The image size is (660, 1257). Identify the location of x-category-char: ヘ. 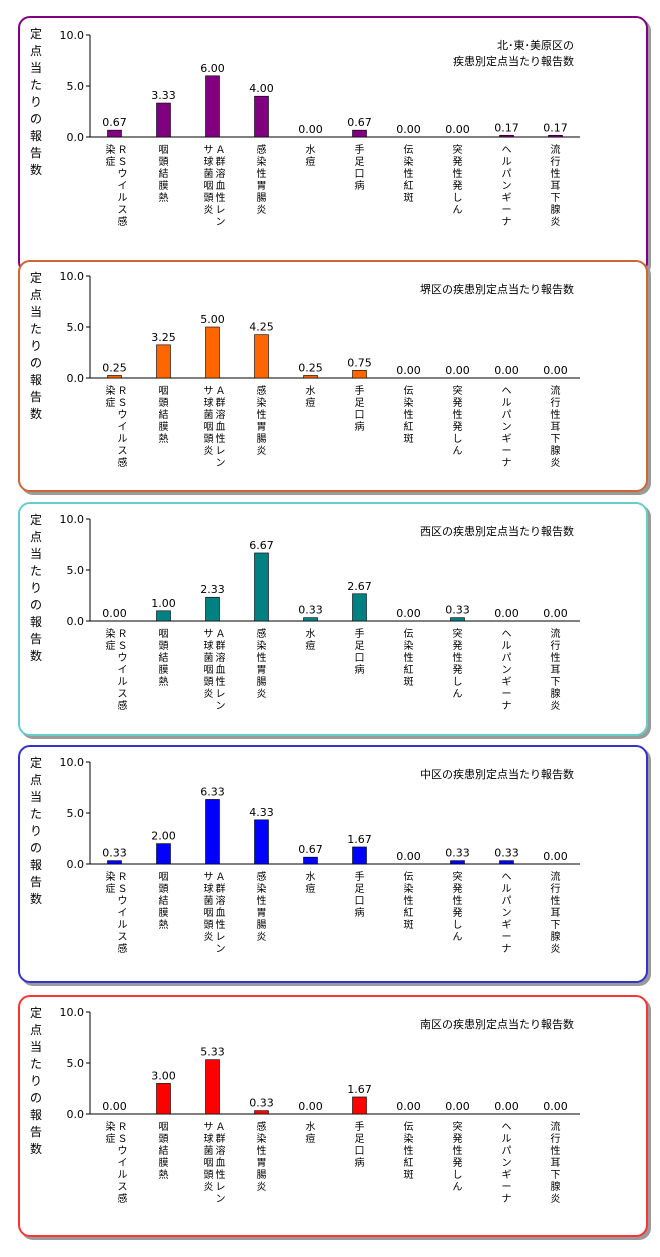
(507, 1127).